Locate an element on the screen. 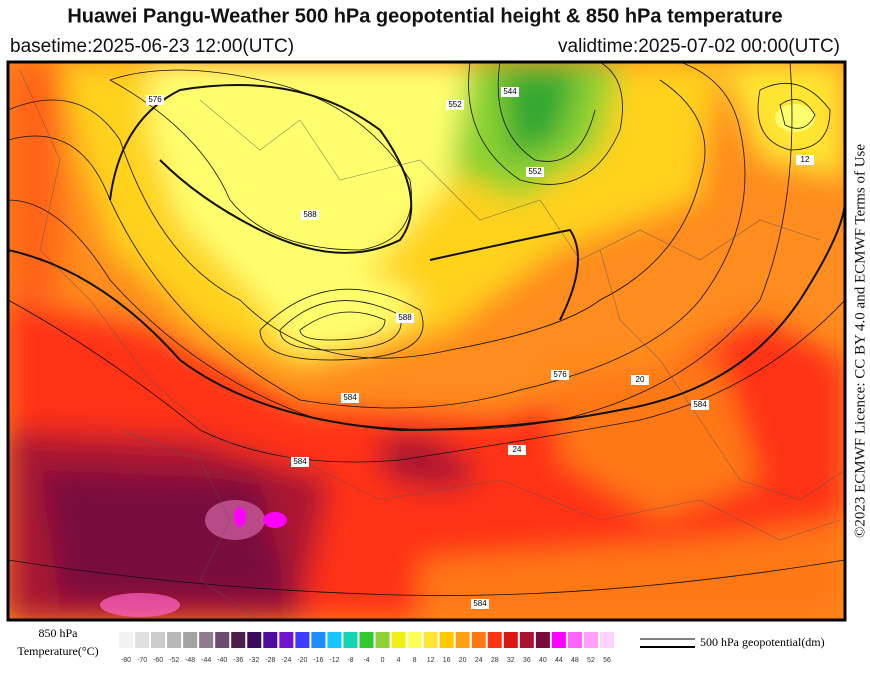 This screenshot has height=685, width=870. colorbar-tick-label: -48 is located at coordinates (190, 660).